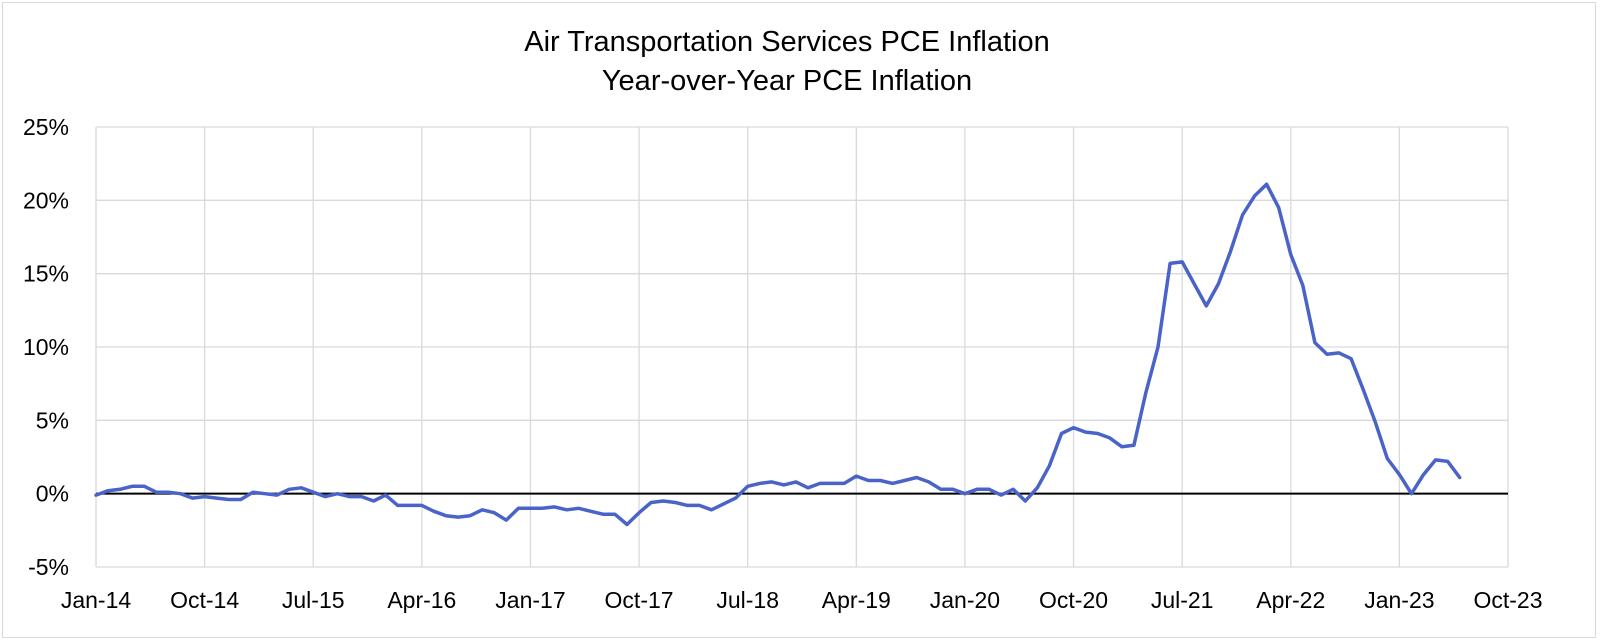  Describe the element at coordinates (96, 600) in the screenshot. I see `x-tick-label: Jan-14` at that location.